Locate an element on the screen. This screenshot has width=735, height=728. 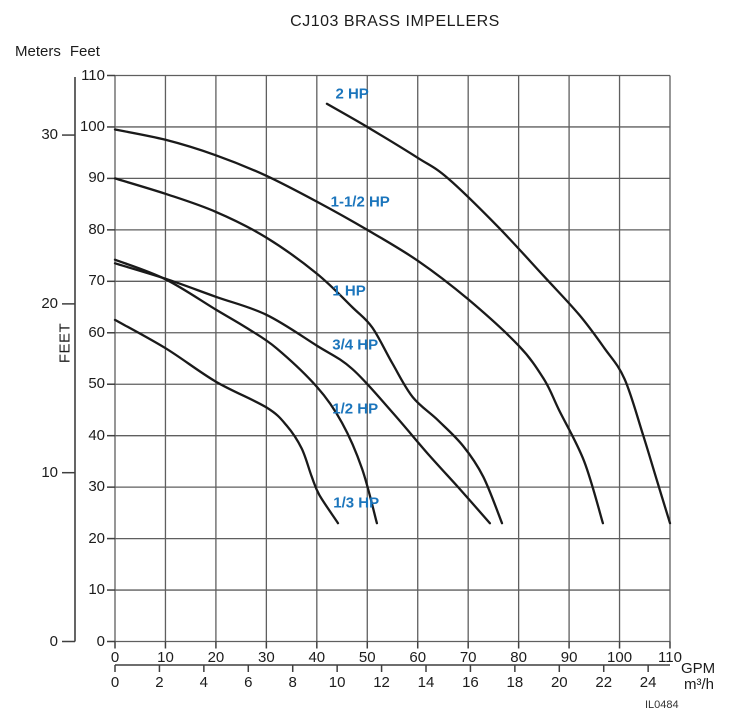
feet-tick-label: 60 is located at coordinates (96, 332).